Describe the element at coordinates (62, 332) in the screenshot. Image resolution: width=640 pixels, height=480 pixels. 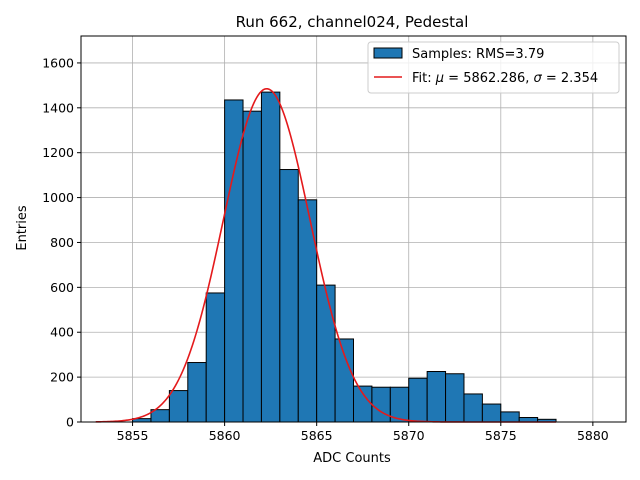
I see `y-tick-label: 400` at that location.